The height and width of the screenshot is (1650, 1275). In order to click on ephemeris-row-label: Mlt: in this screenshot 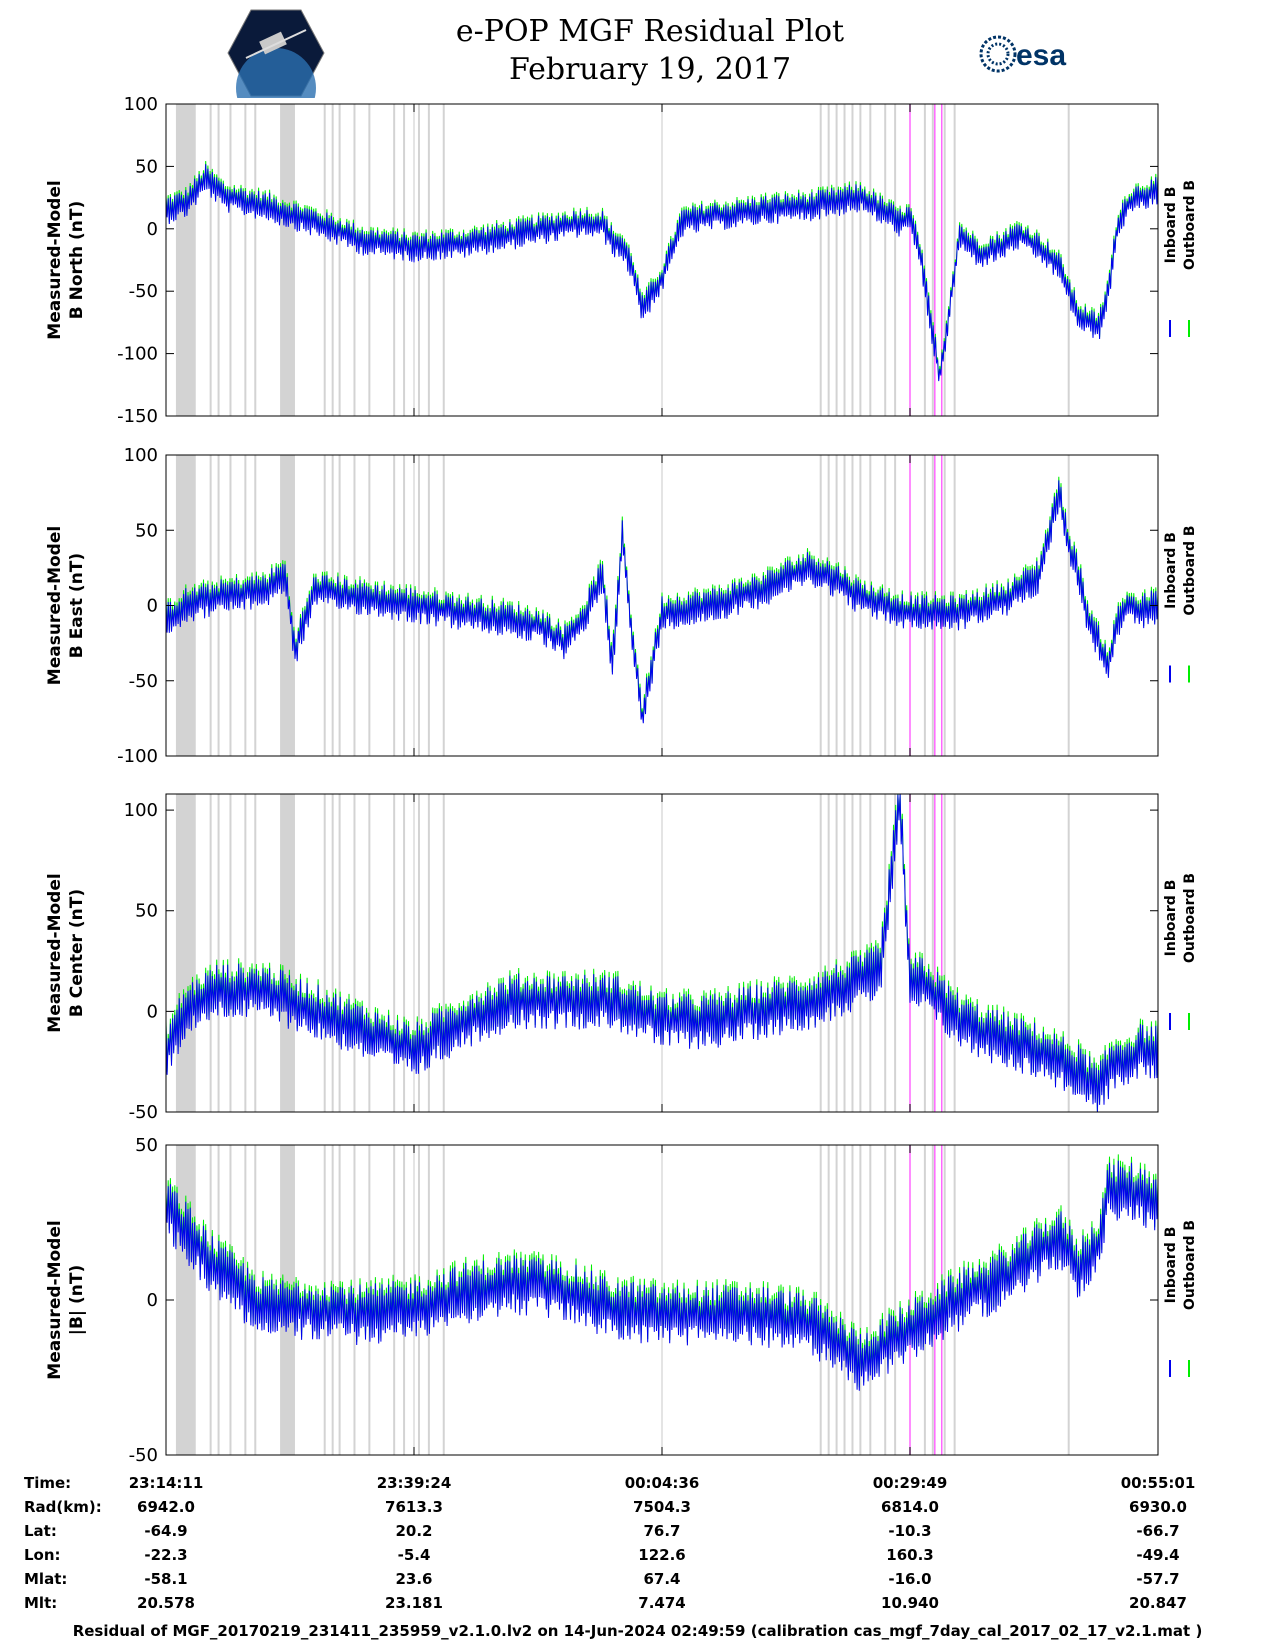, I will do `click(41, 1603)`.